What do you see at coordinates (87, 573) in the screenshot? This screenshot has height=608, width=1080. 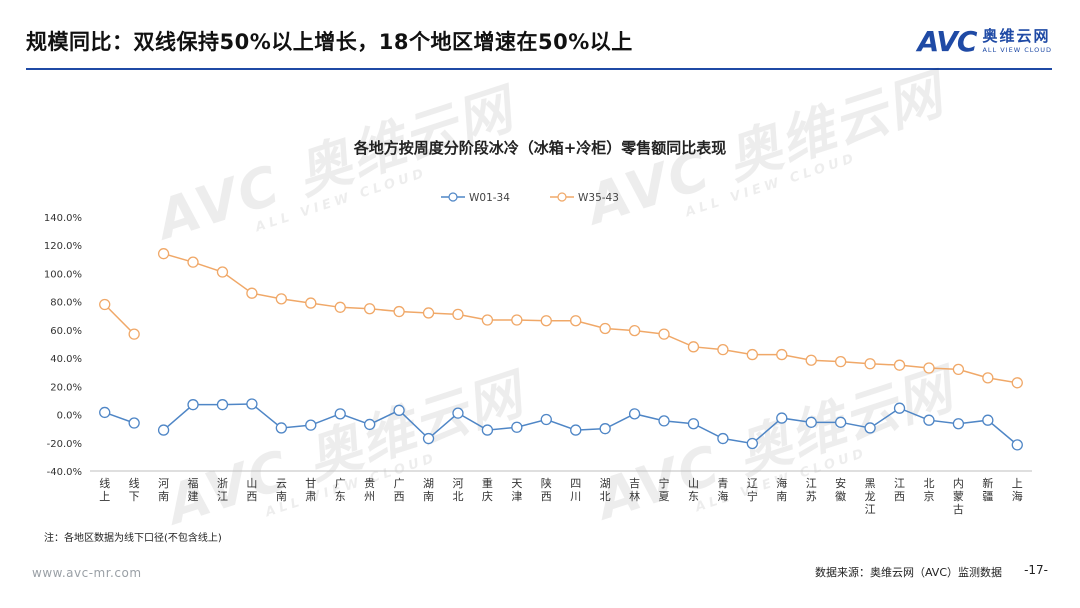 I see `website-url: www.avc-mr.com` at bounding box center [87, 573].